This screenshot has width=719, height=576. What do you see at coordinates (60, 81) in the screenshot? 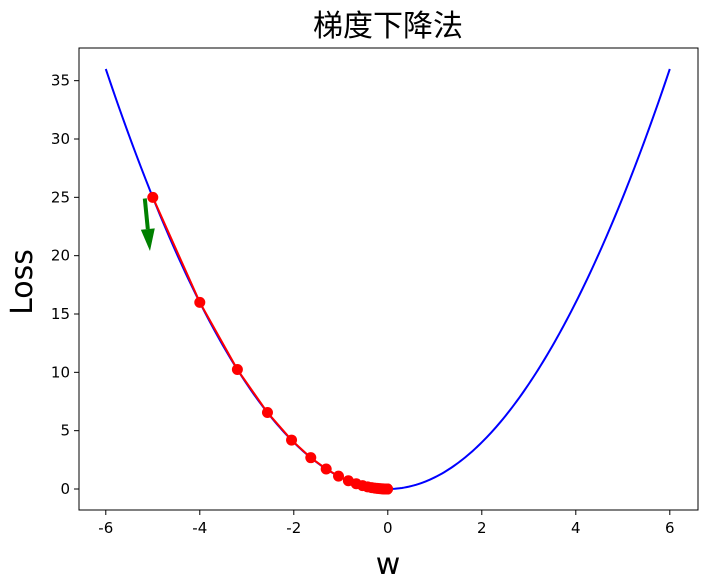
I see `y-tick-label: 35` at bounding box center [60, 81].